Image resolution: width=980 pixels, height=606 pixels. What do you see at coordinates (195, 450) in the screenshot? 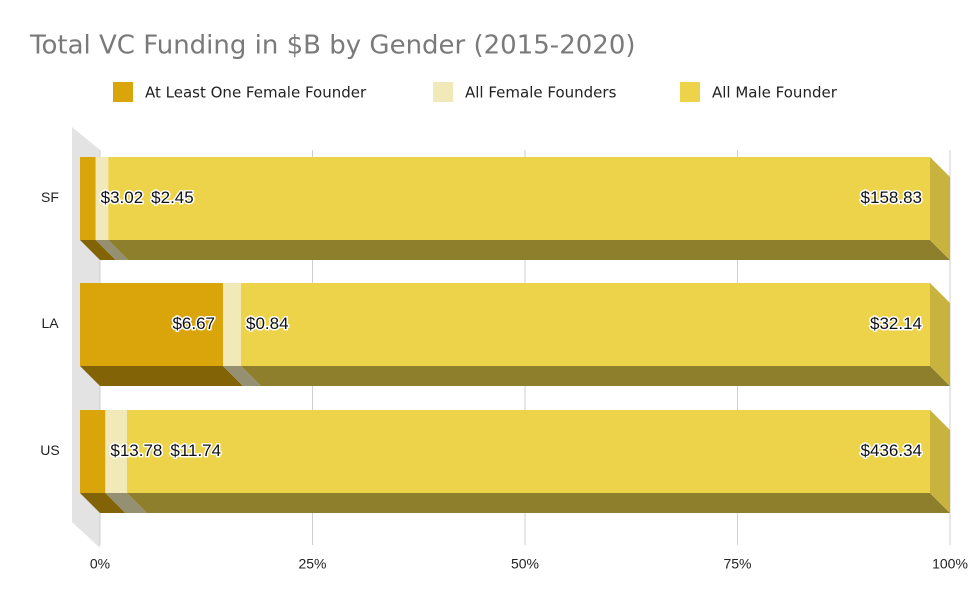
I see `value-label: $11.74` at bounding box center [195, 450].